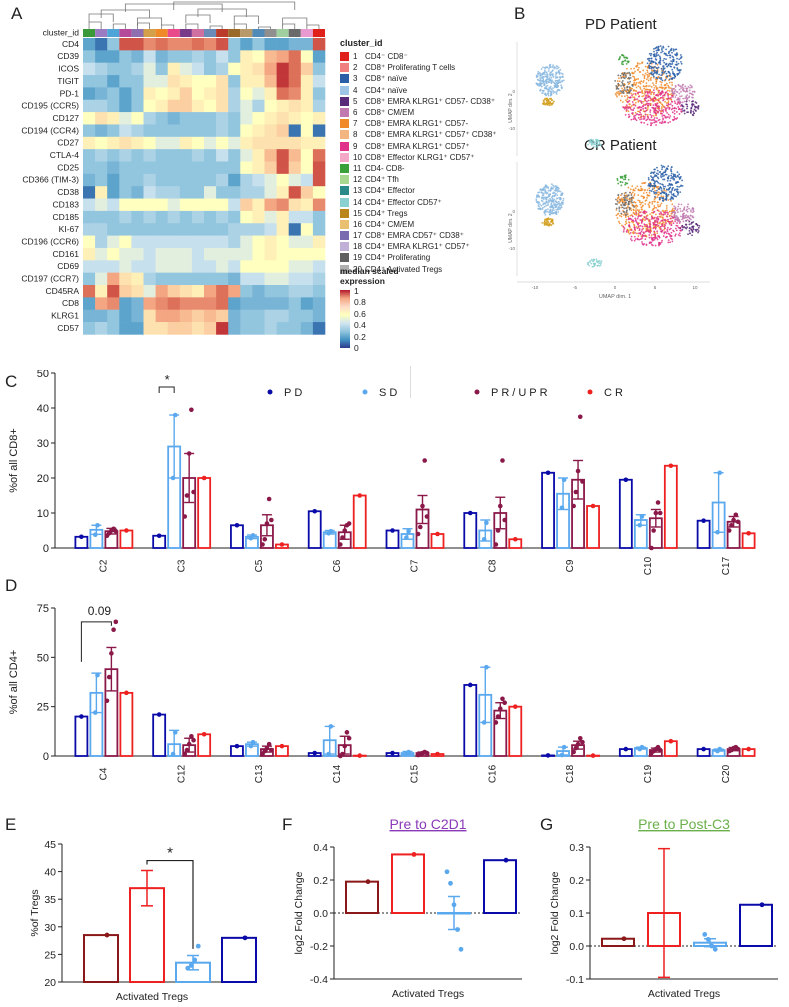 Image resolution: width=789 pixels, height=1007 pixels. I want to click on marker-label: CD197 (CCR7), so click(50, 279).